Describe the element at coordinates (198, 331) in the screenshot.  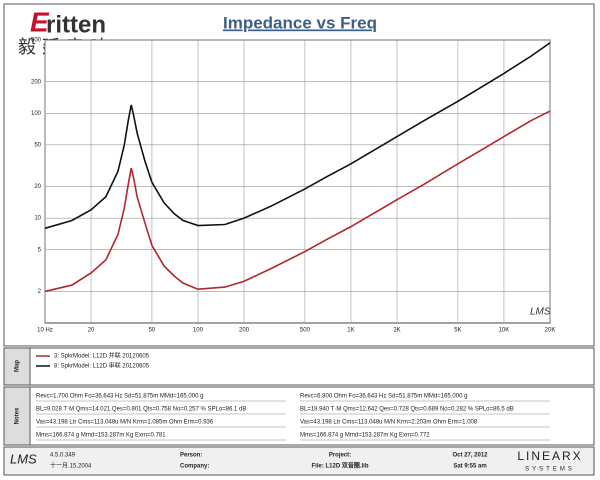
I see `x-tick-label: 100` at that location.